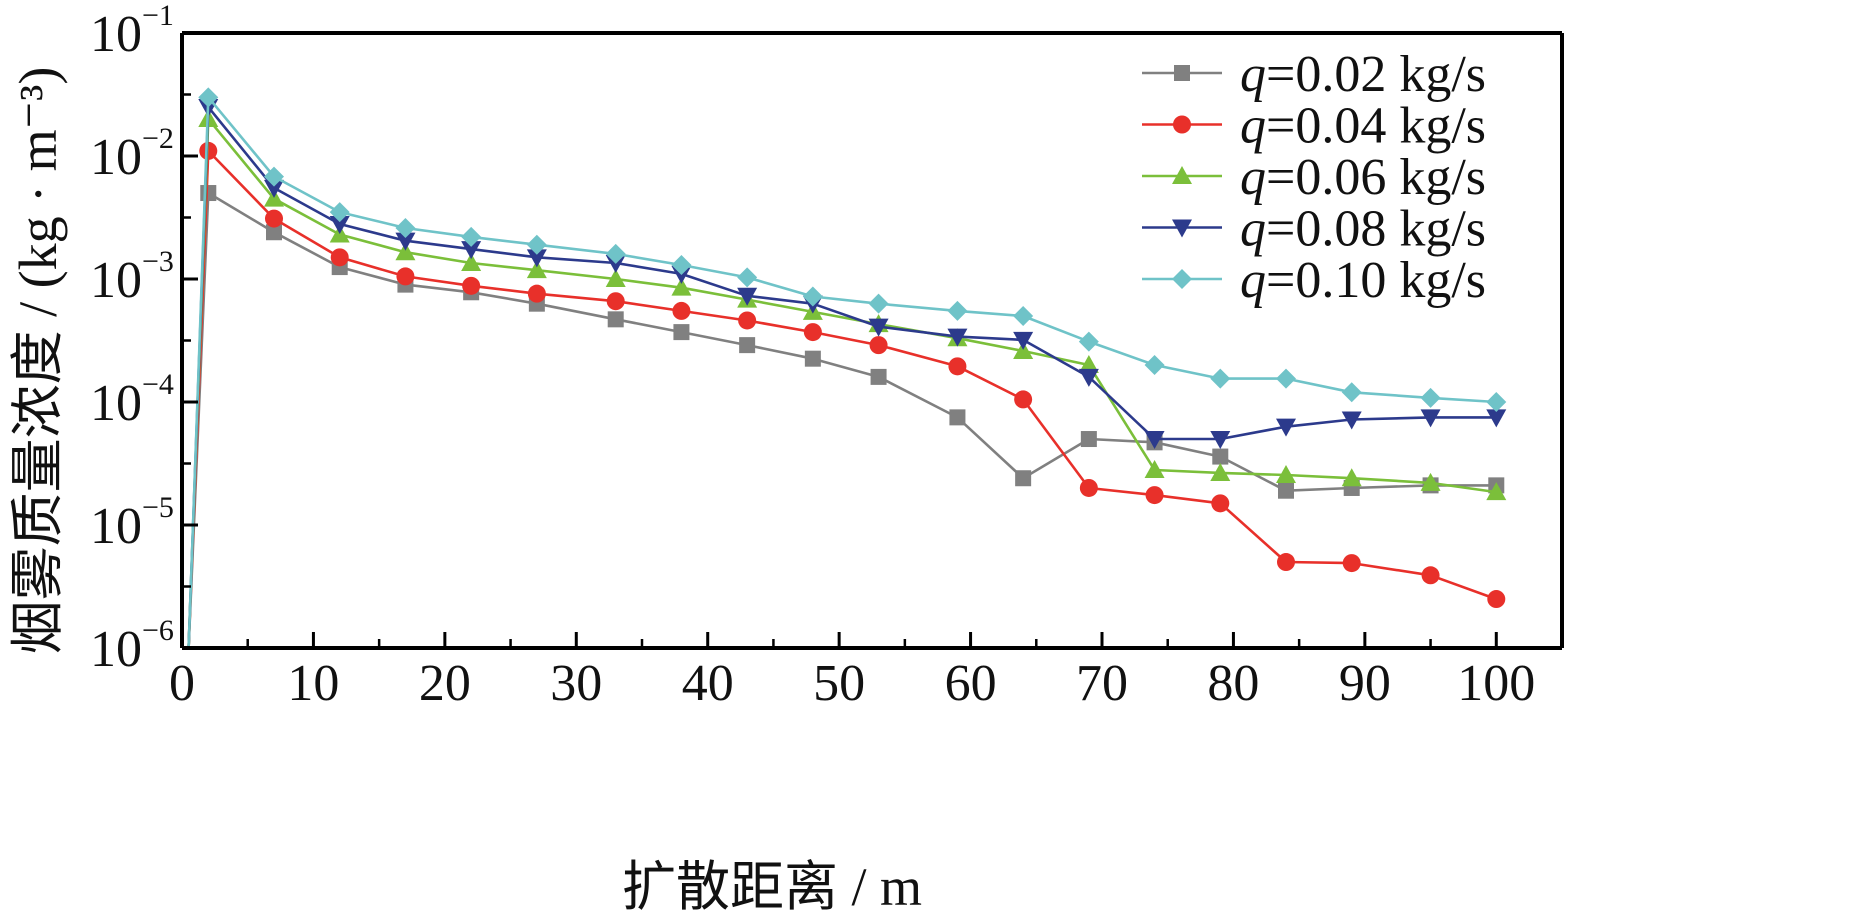 The height and width of the screenshot is (919, 1853). I want to click on legend-label: q=0.04 kg/s, so click(1363, 126).